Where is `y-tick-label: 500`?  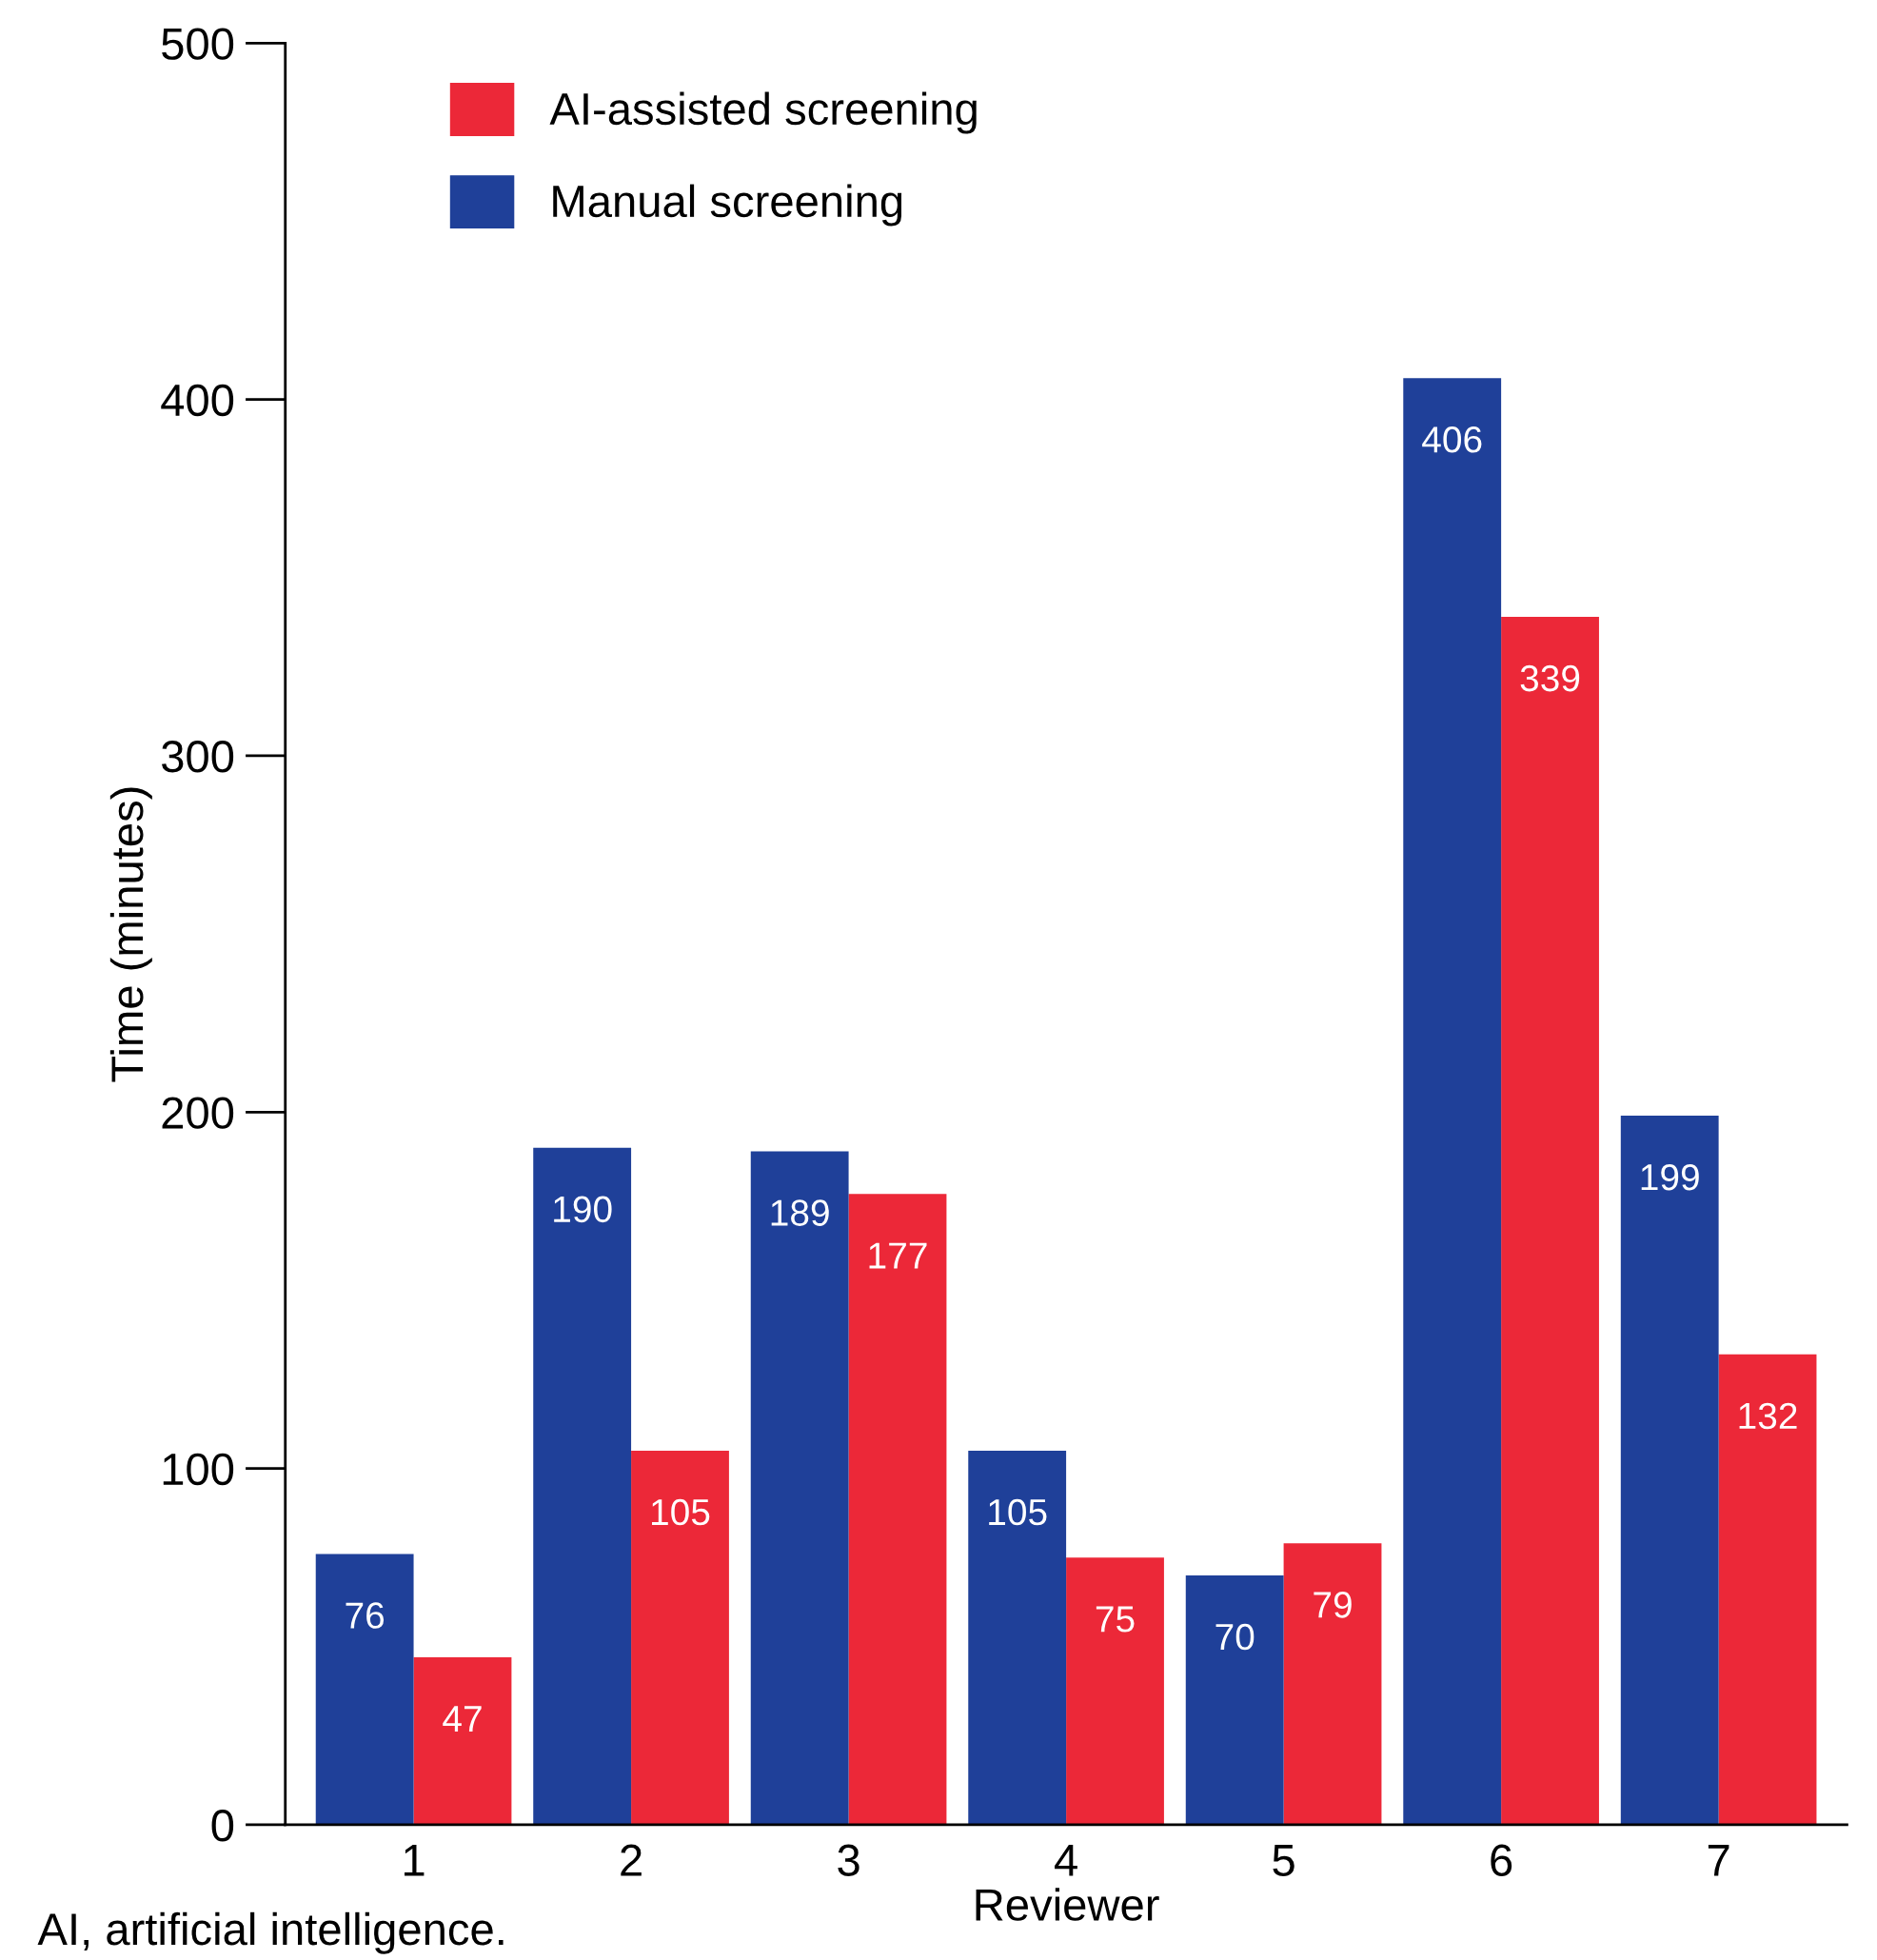 y-tick-label: 500 is located at coordinates (198, 44).